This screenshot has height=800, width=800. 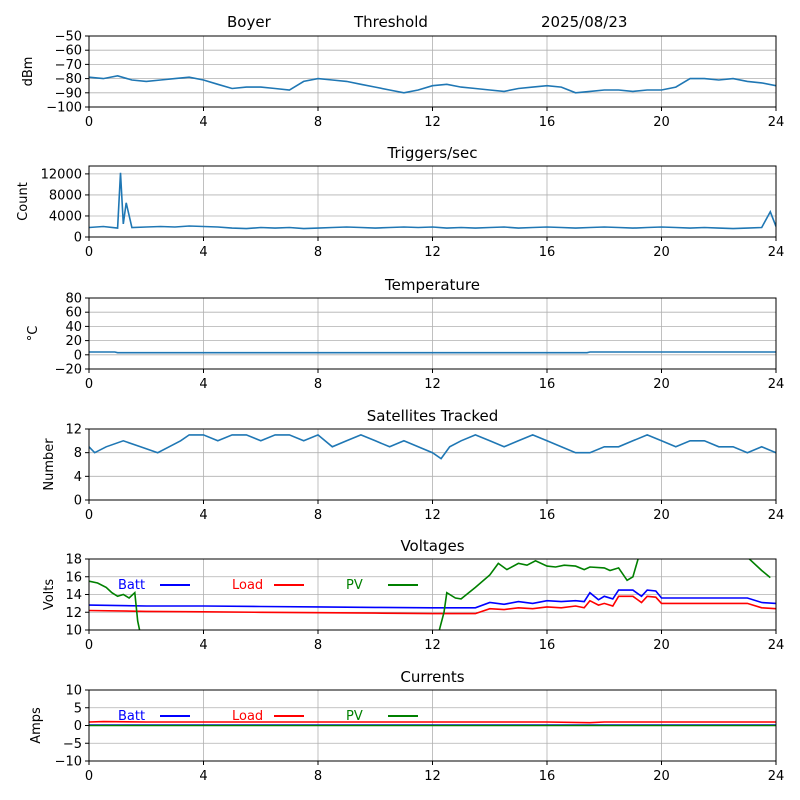 I want to click on y-tick-label: 4000, so click(x=65, y=216).